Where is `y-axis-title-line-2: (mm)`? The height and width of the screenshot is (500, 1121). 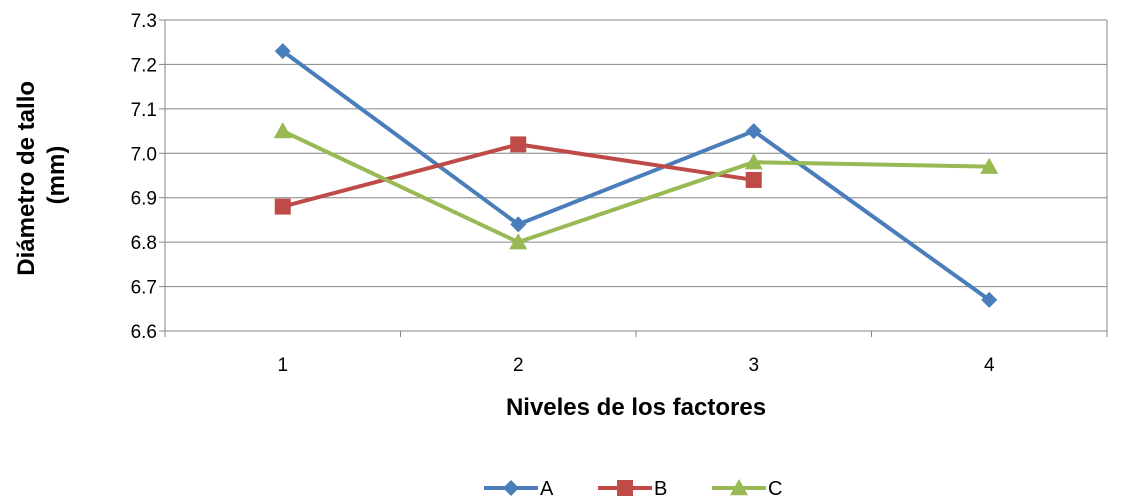
y-axis-title-line-2: (mm) is located at coordinates (56, 175).